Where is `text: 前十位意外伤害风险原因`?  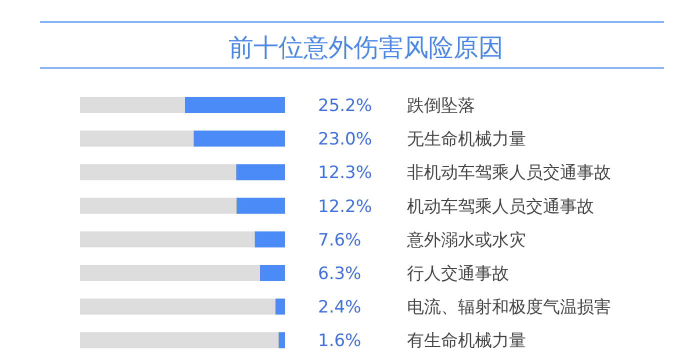
text: 前十位意外伤害风险原因 is located at coordinates (366, 47).